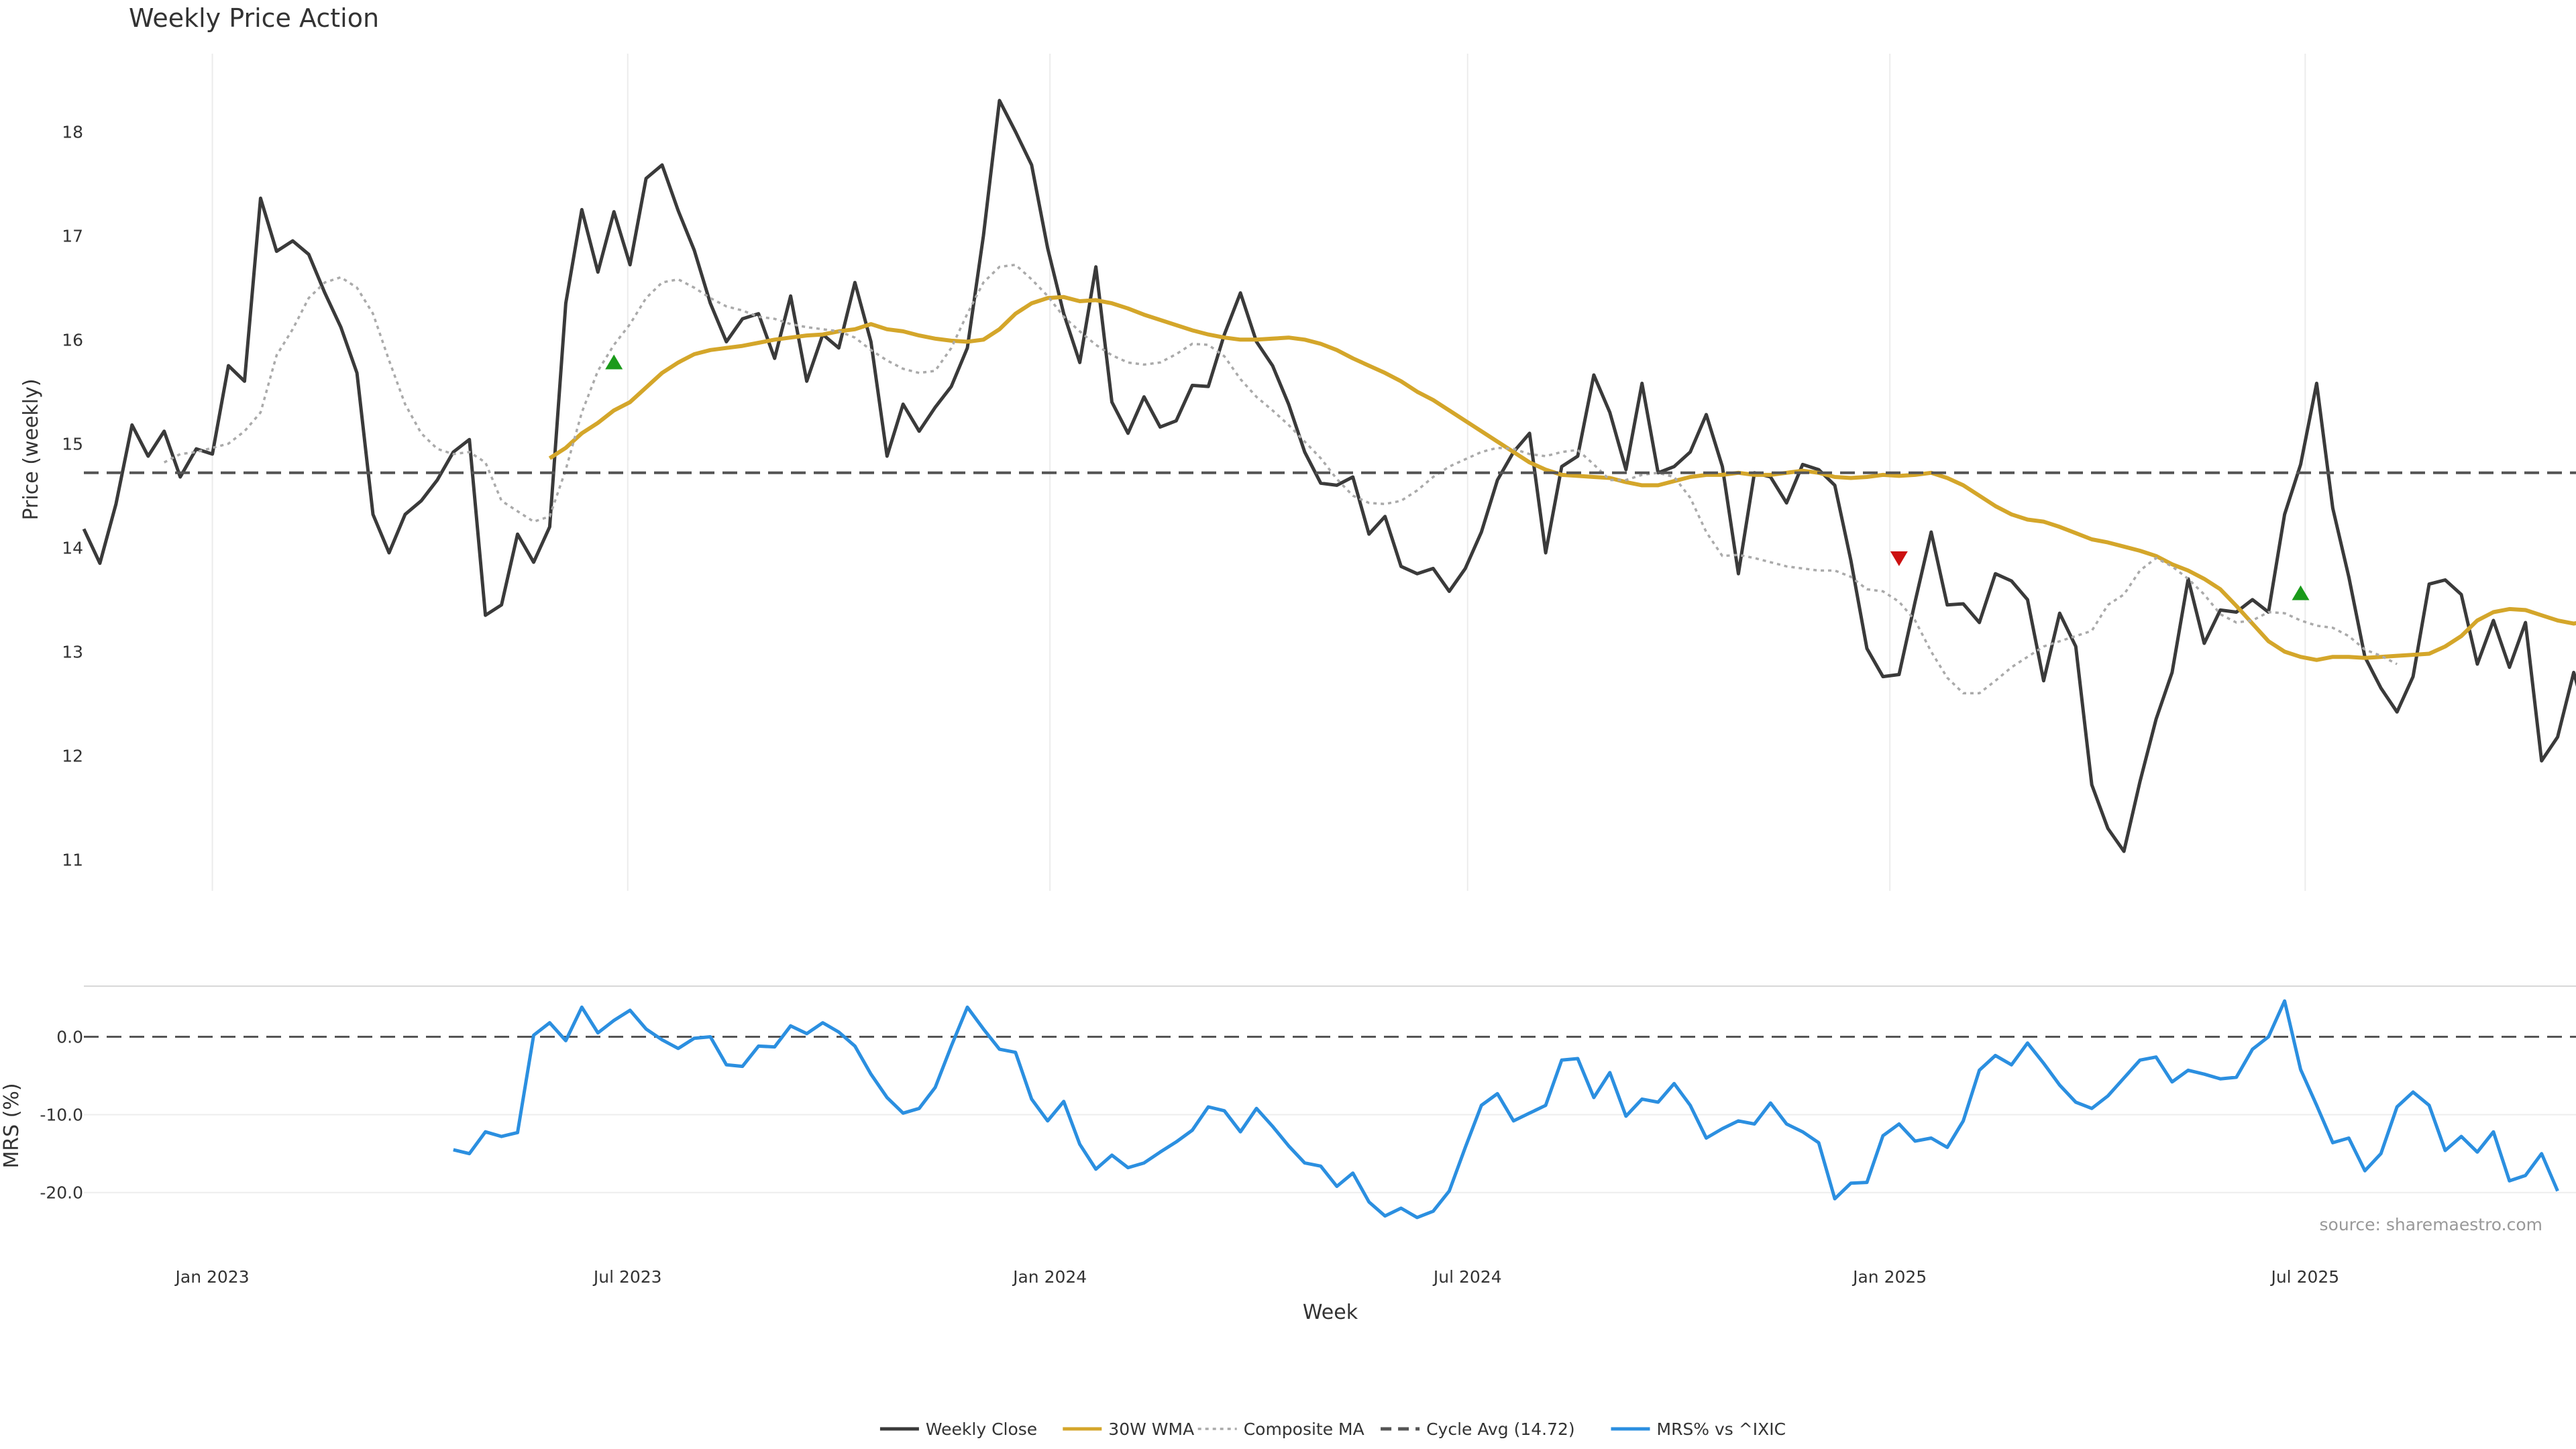 Image resolution: width=2576 pixels, height=1449 pixels. What do you see at coordinates (61, 1115) in the screenshot?
I see `mrs-ytick-label: -10.0` at bounding box center [61, 1115].